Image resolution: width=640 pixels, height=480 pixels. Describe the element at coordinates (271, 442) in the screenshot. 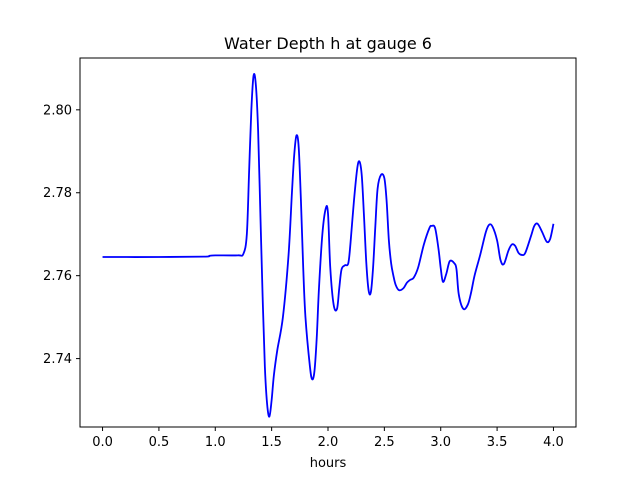

I see `x-tick-label: 1.5` at that location.